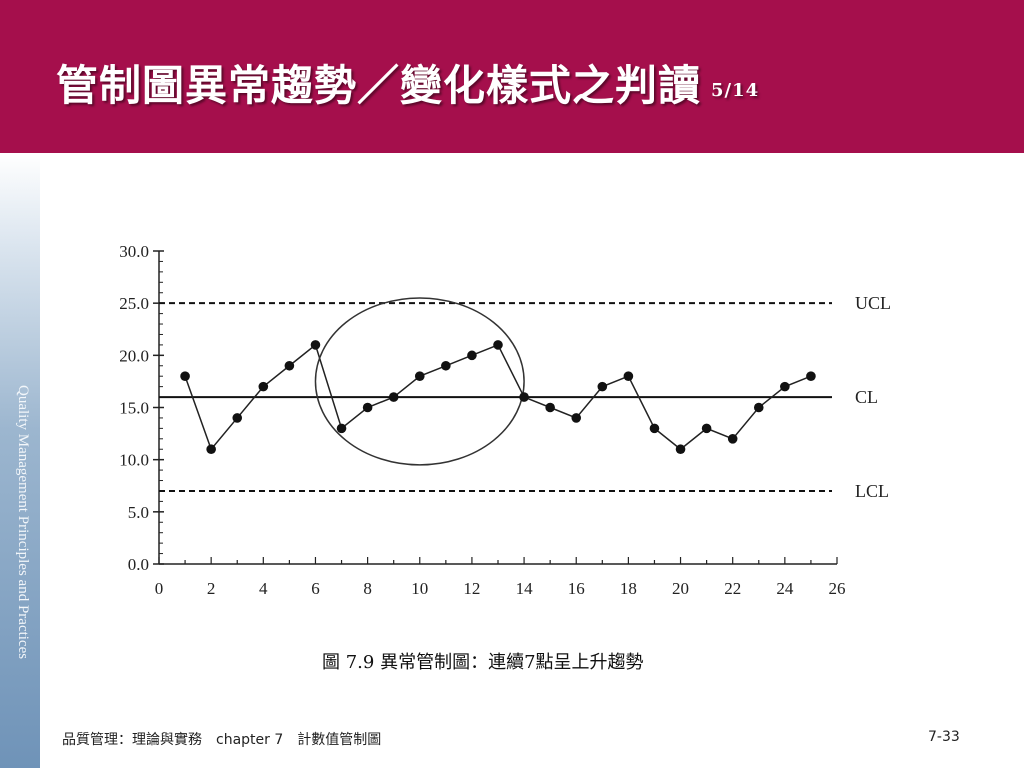 This screenshot has width=1024, height=768. Describe the element at coordinates (211, 588) in the screenshot. I see `x-tick-label: 2` at that location.